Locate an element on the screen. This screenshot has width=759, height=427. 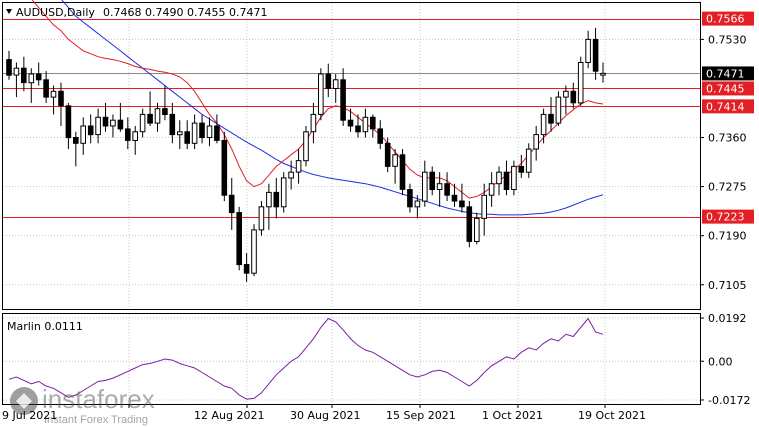
indicator-tick-label: -0.0172 is located at coordinates (729, 400).